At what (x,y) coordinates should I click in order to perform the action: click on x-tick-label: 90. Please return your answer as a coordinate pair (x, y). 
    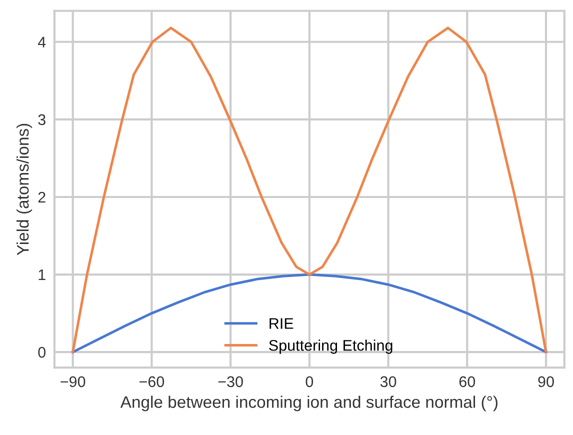
    Looking at the image, I should click on (546, 382).